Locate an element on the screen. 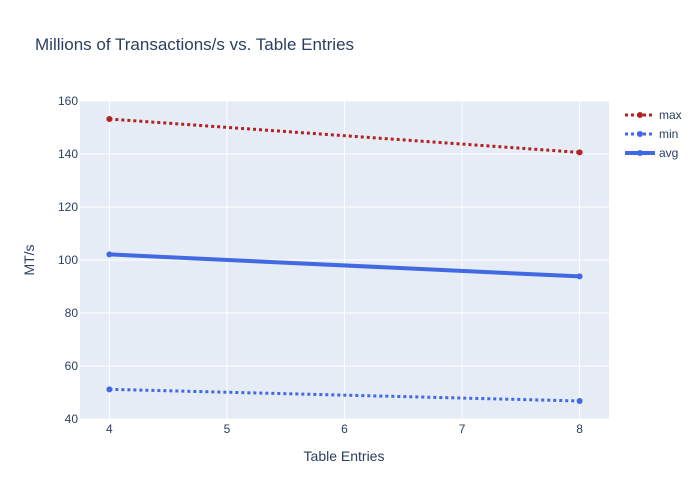 This screenshot has width=700, height=500. legend-marker-max is located at coordinates (640, 115).